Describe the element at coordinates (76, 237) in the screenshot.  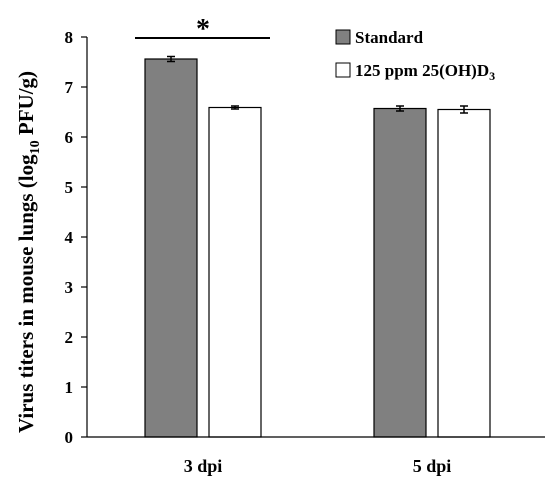
I see `y-ticks: 0 1 2 3 4 5 6 7 8` at that location.